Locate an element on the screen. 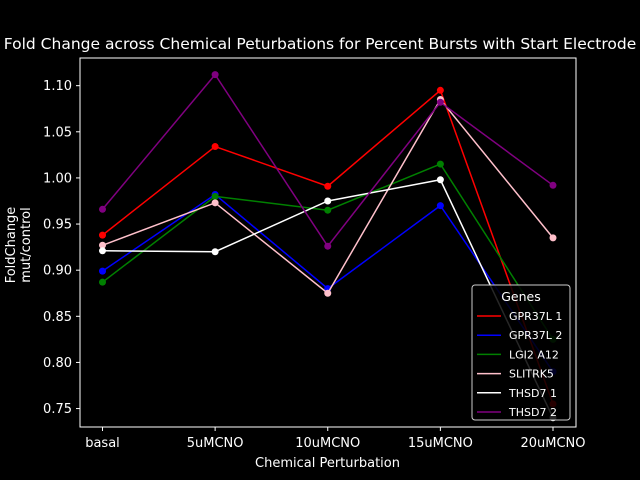 The width and height of the screenshot is (640, 480). y-tick-label: 0.85 is located at coordinates (57, 317).